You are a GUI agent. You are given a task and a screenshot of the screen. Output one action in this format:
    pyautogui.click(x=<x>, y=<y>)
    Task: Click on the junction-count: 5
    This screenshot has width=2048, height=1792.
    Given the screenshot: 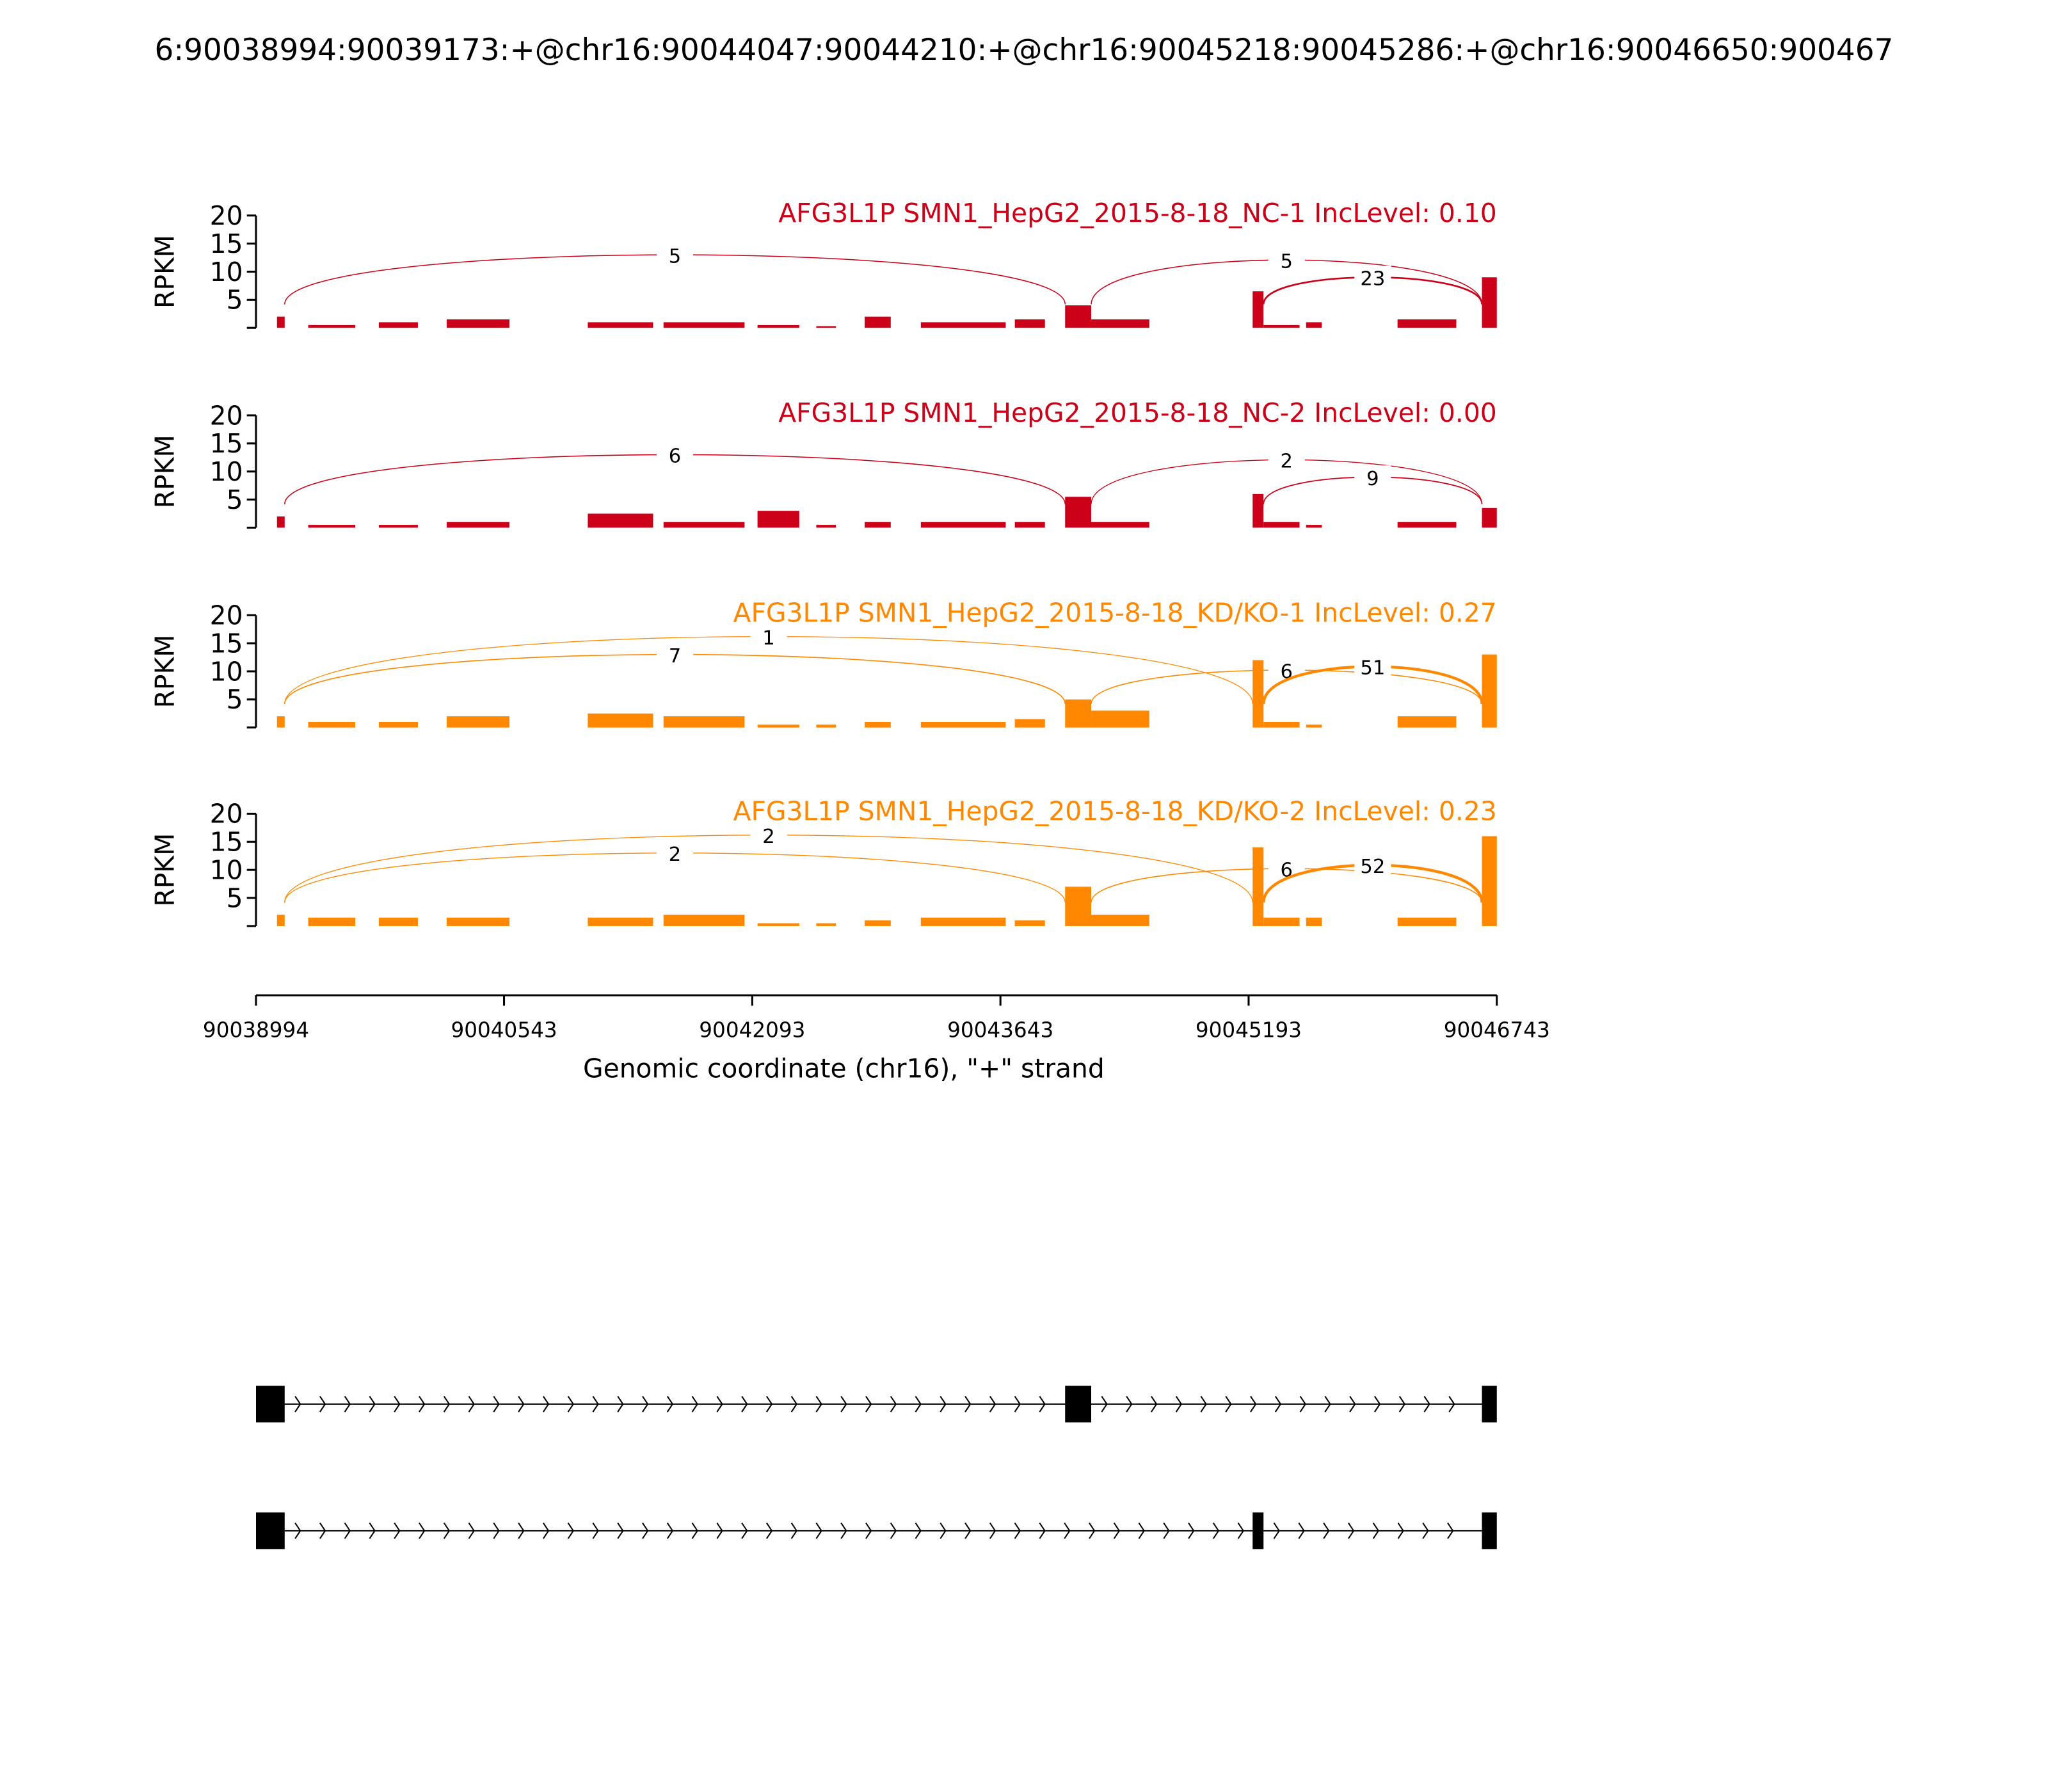 What is the action you would take?
    pyautogui.click(x=1287, y=261)
    